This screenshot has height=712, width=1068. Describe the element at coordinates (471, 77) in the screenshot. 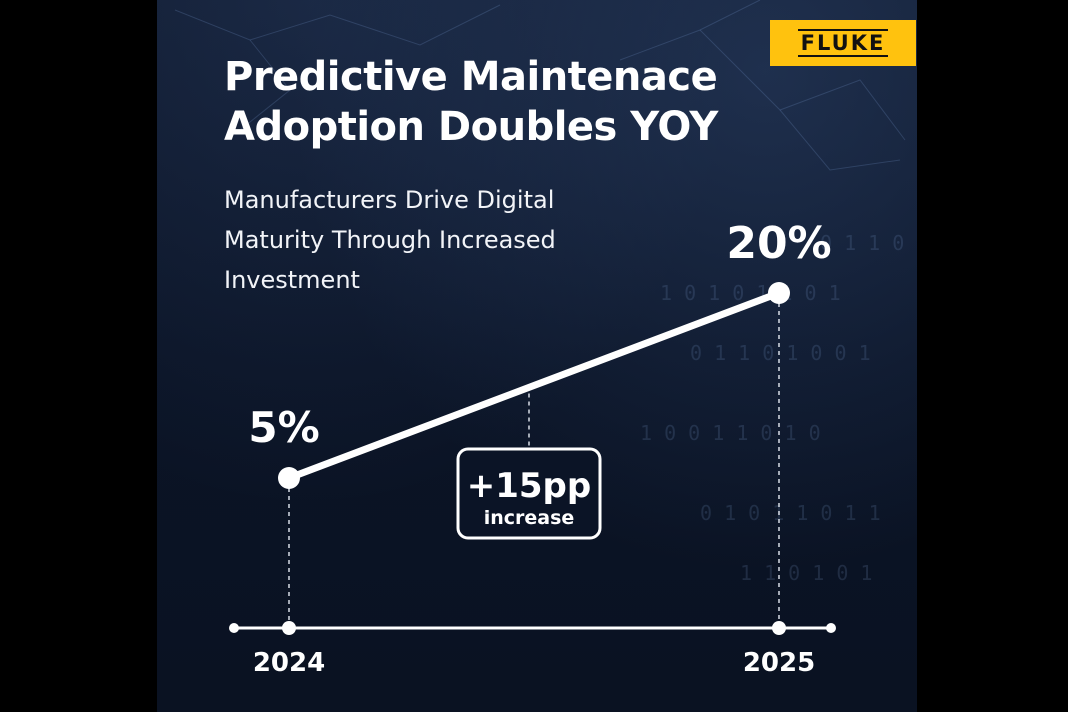

I see `title-line-1: Predictive Maintenace` at that location.